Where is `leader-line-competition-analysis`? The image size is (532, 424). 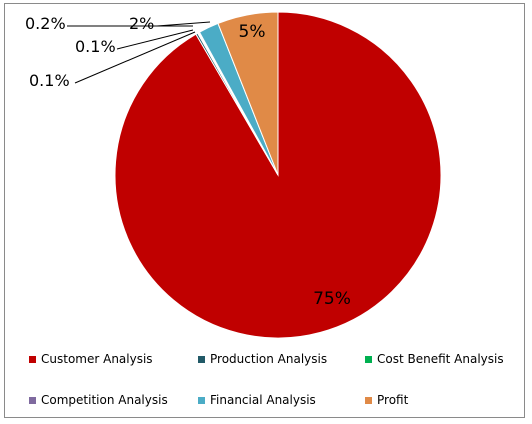 leader-line-competition-analysis is located at coordinates (135, 57).